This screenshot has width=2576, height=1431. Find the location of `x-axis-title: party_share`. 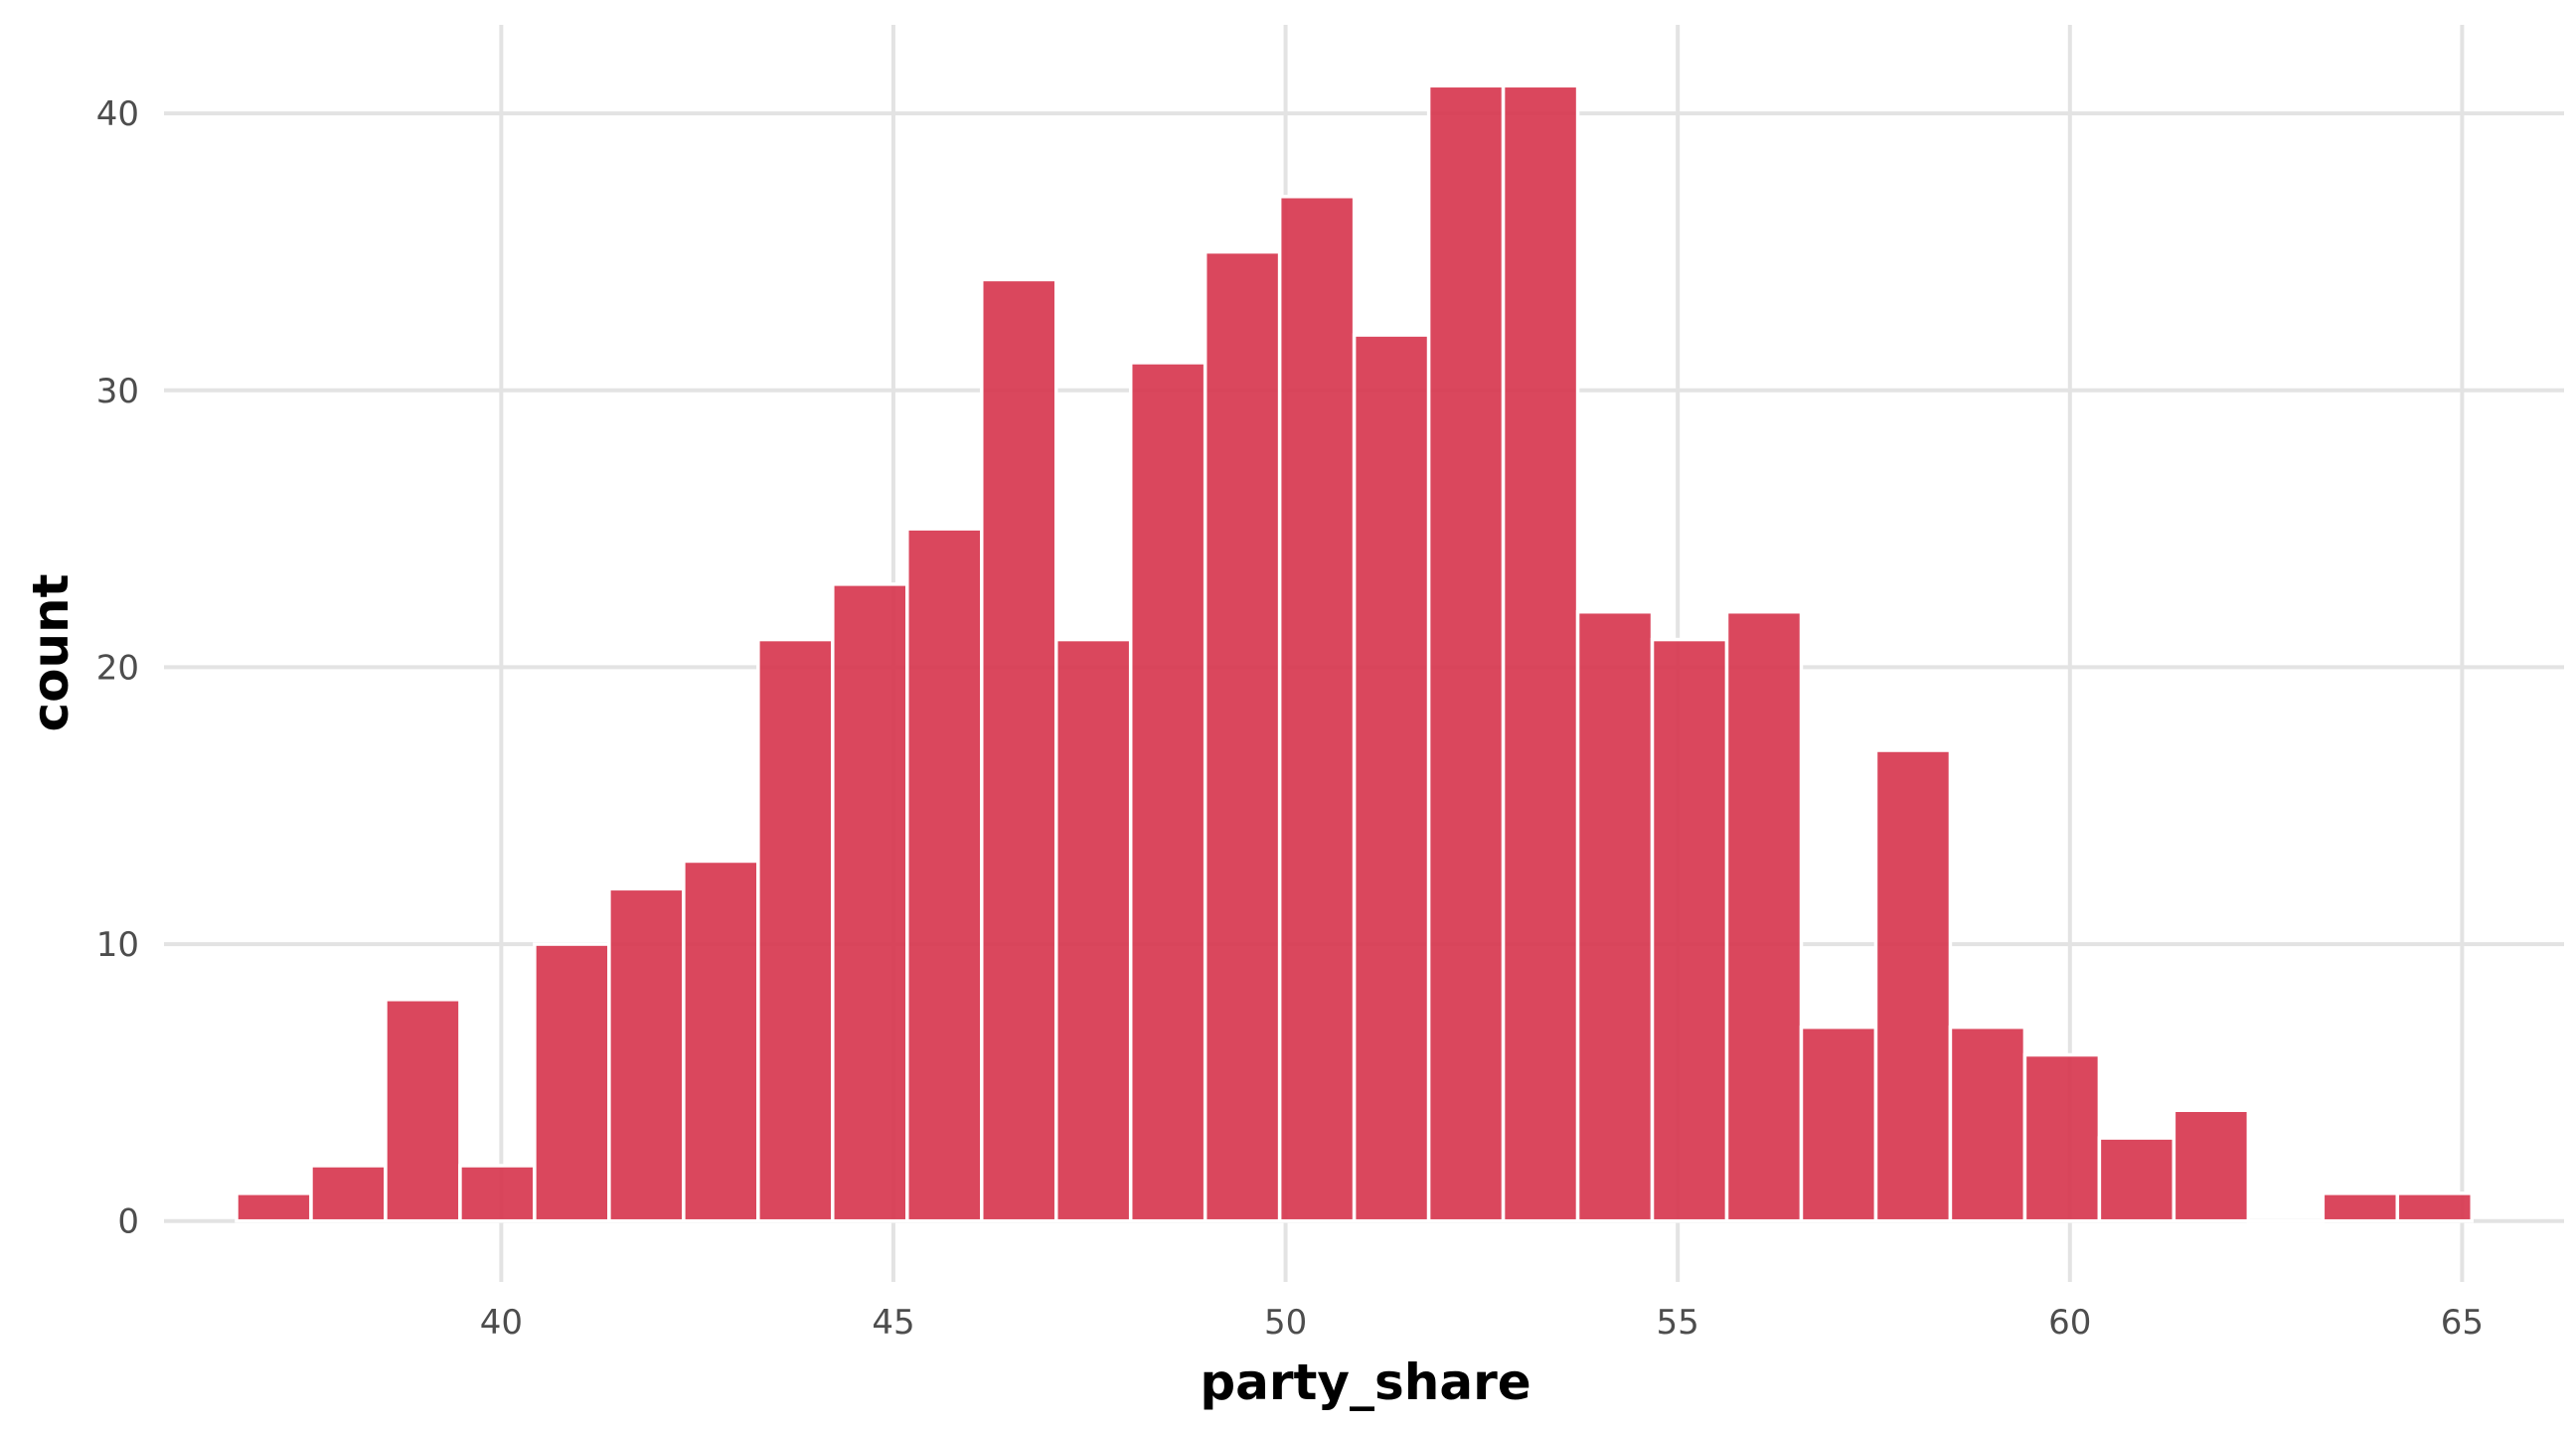

x-axis-title: party_share is located at coordinates (1365, 1382).